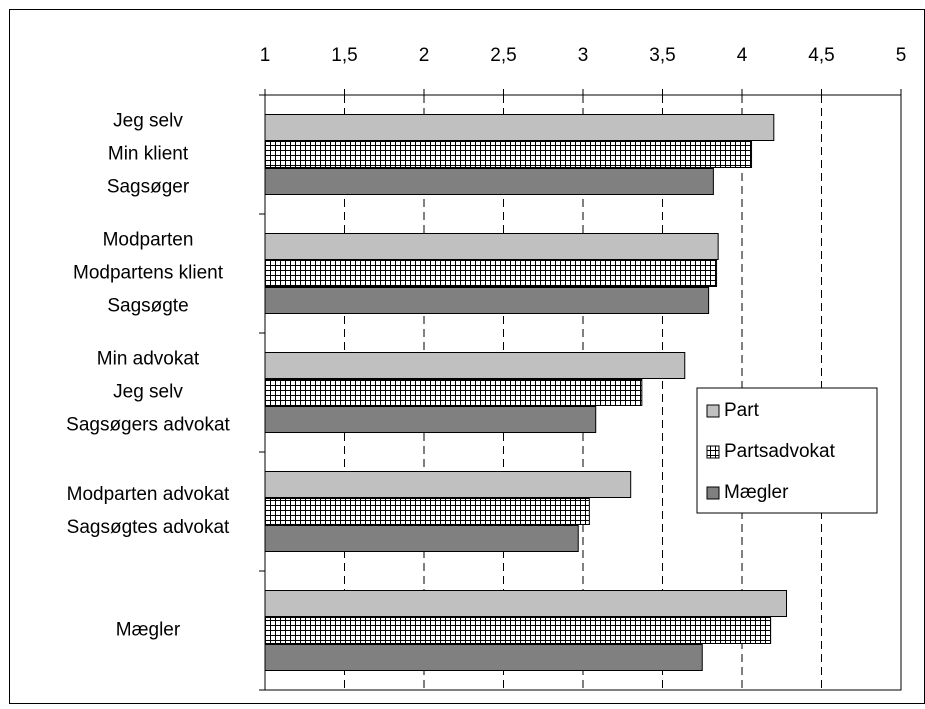 This screenshot has width=925, height=709. I want to click on y-tick-label: Sagsøger, so click(148, 187).